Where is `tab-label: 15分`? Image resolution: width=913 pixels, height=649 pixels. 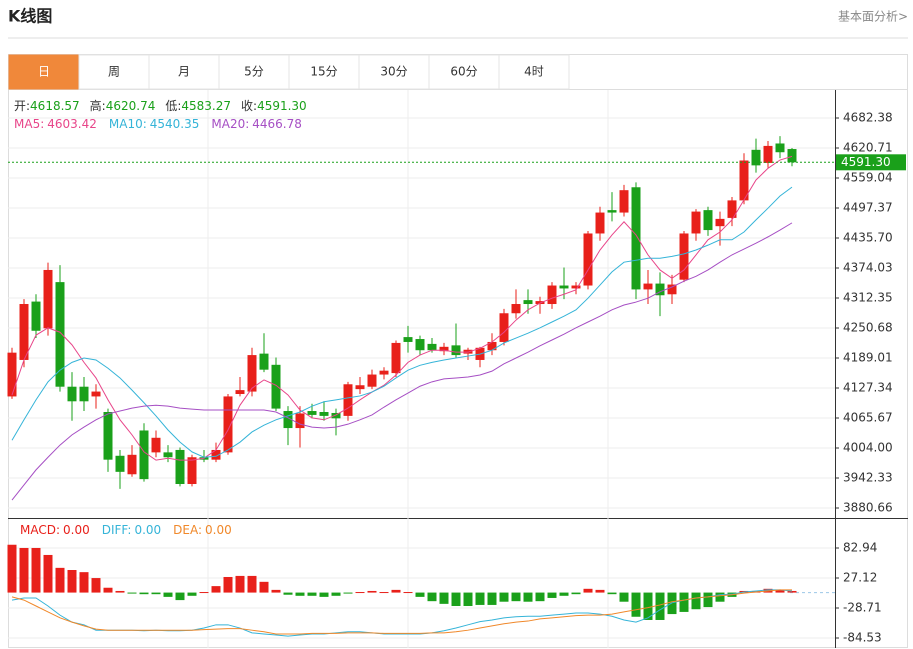 tab-label: 15分 is located at coordinates (323, 72).